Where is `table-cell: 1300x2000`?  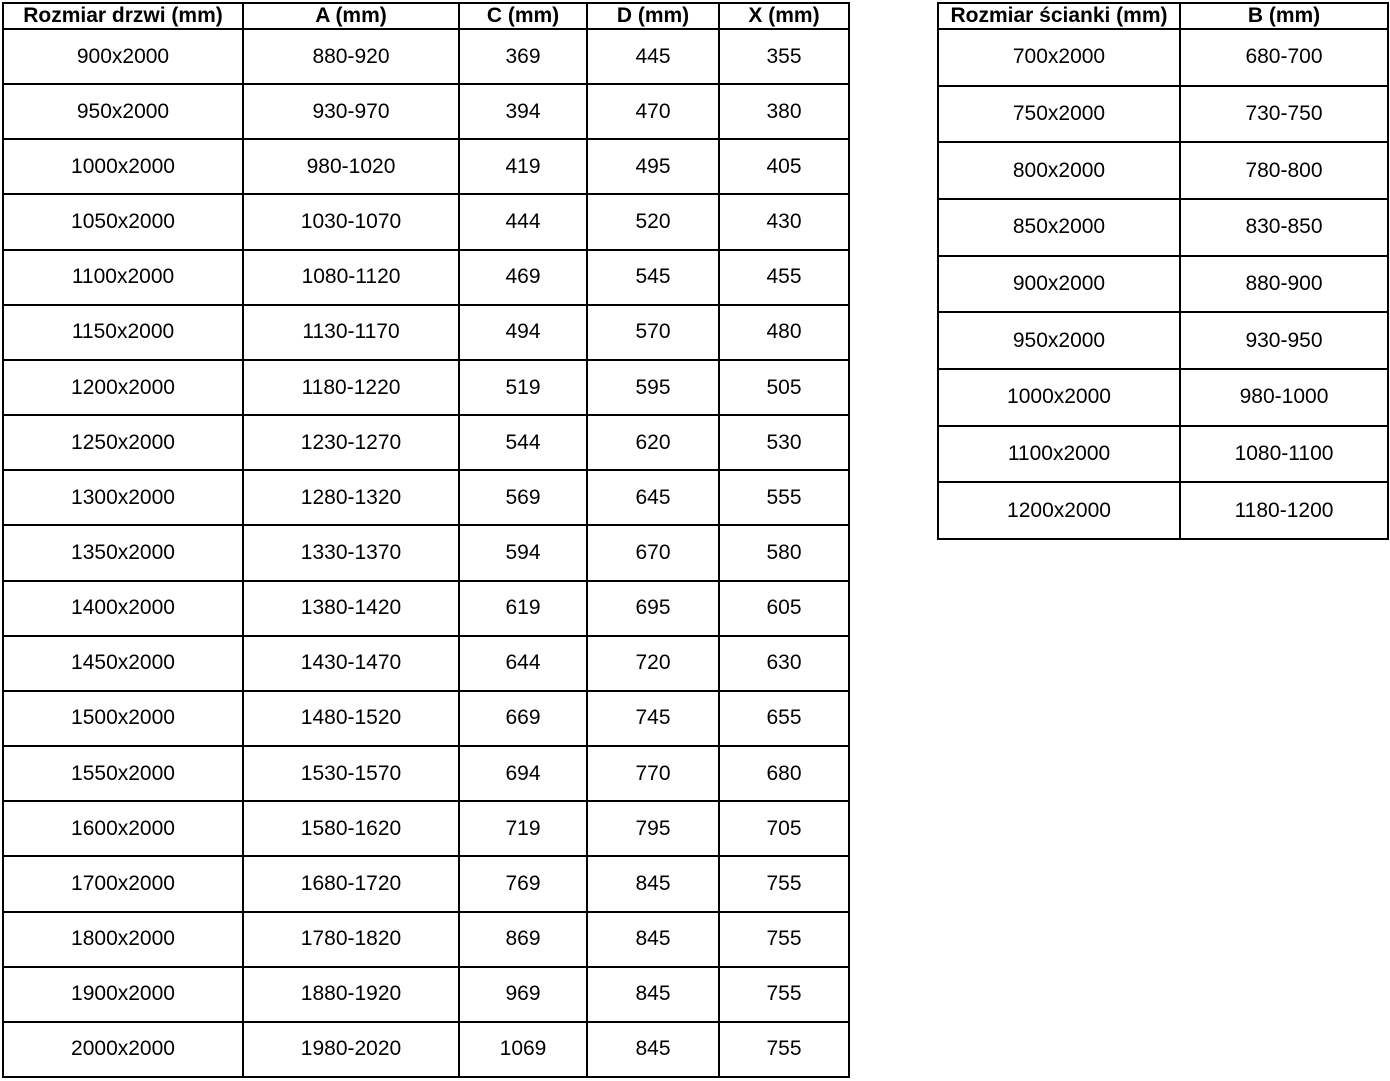
table-cell: 1300x2000 is located at coordinates (123, 498).